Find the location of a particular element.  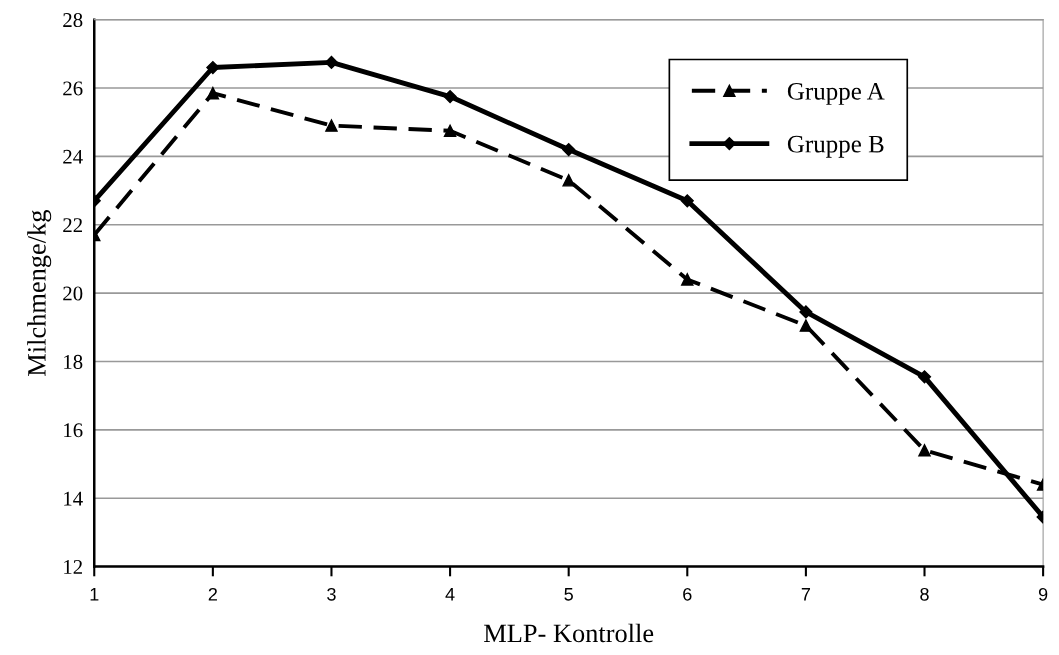

legend-label: Gruppe A is located at coordinates (836, 93).